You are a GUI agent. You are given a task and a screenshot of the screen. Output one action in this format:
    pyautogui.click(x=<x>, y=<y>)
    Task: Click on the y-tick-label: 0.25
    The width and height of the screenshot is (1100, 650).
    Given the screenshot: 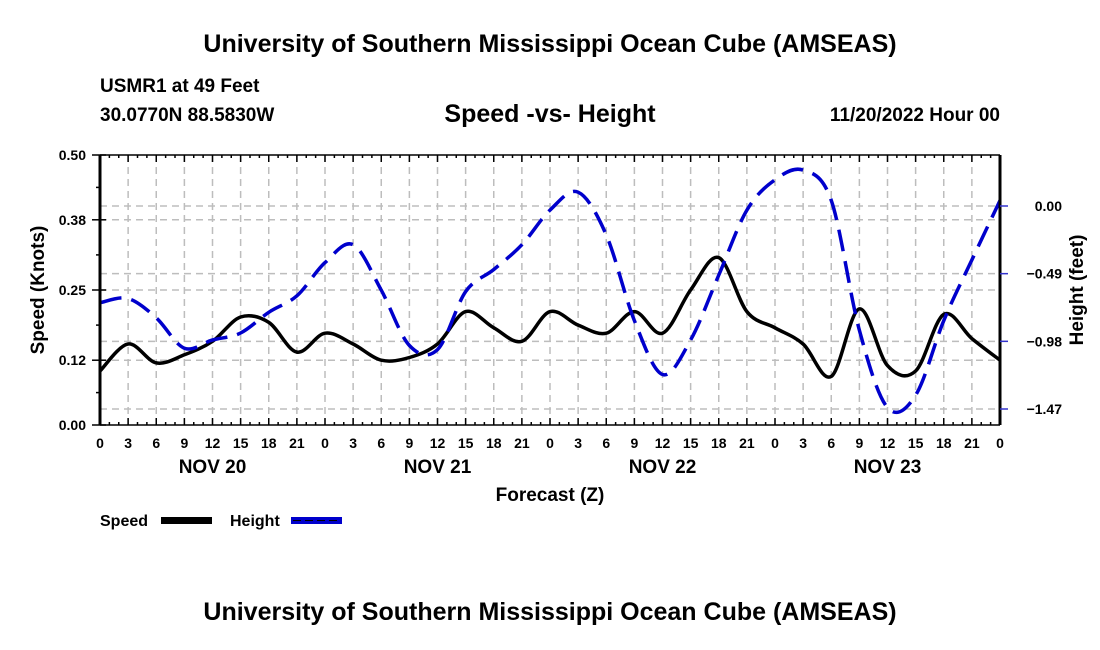 What is the action you would take?
    pyautogui.click(x=72, y=290)
    